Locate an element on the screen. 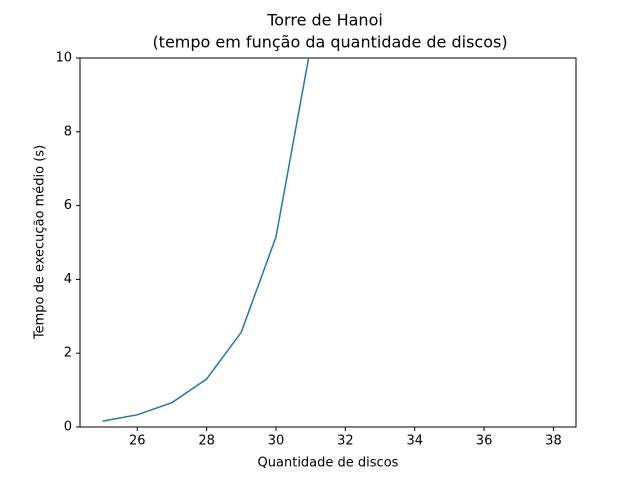 Image resolution: width=640 pixels, height=480 pixels. y-tick-label: 10 is located at coordinates (63, 58).